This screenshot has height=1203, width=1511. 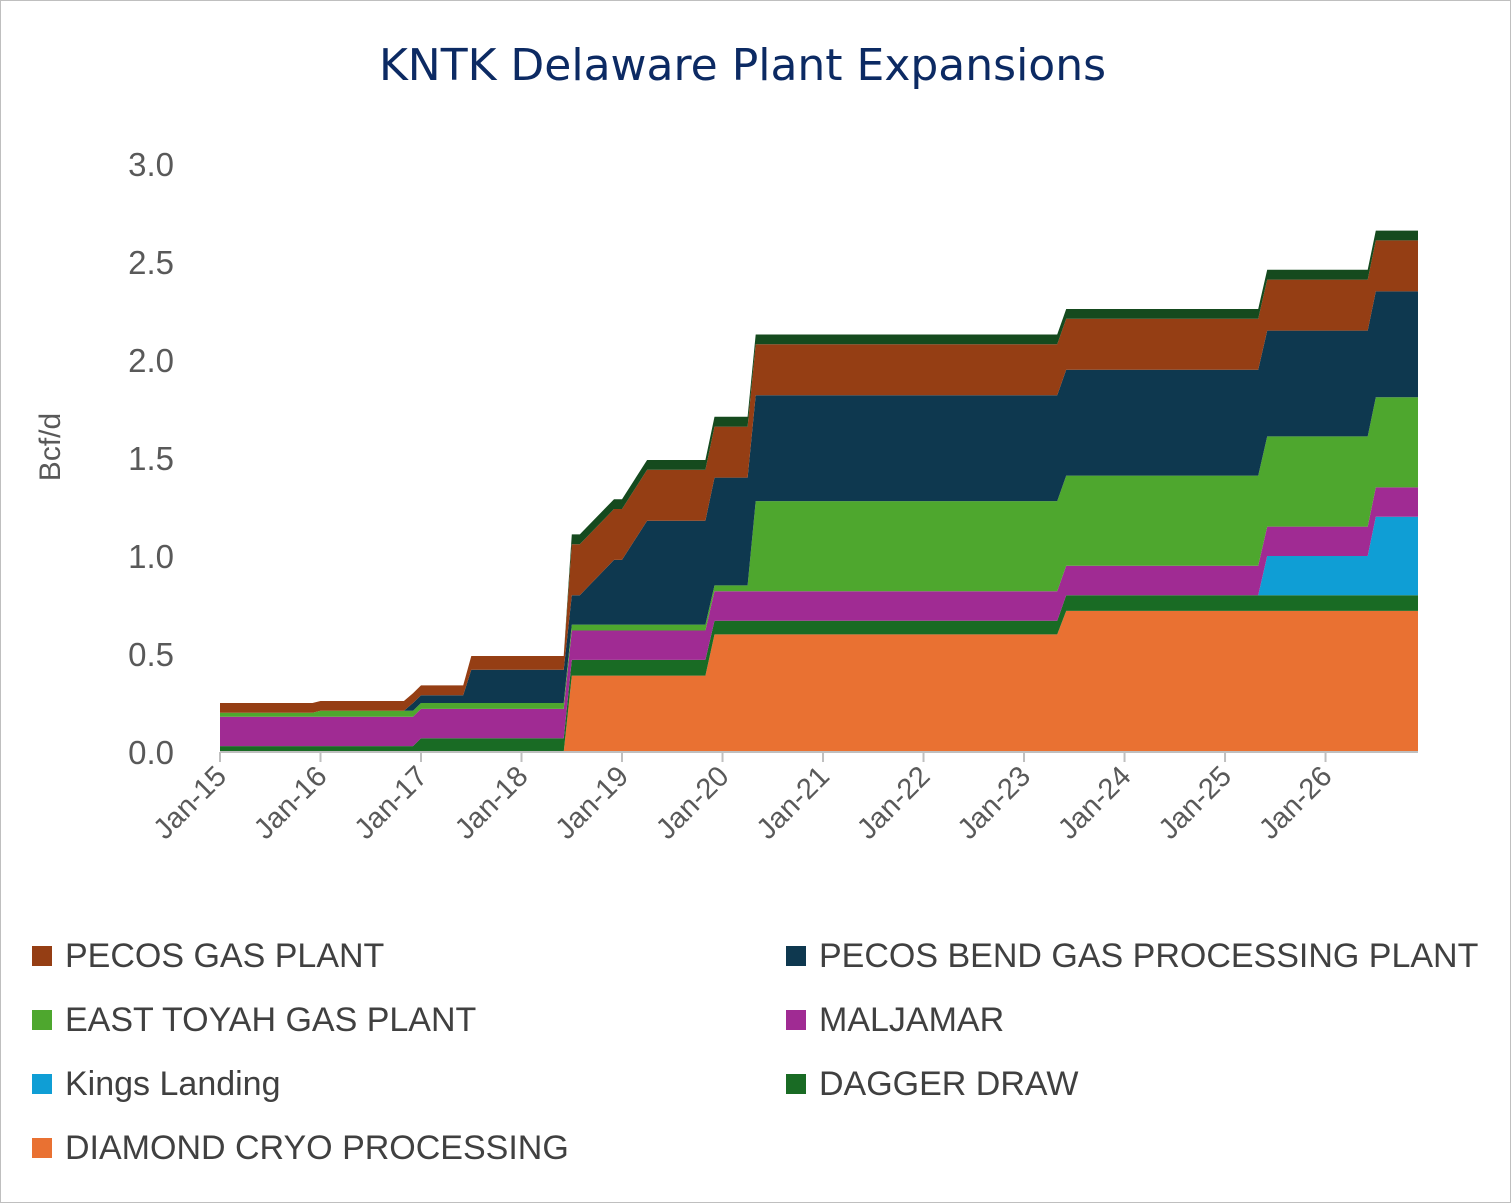 I want to click on y-tick-label: 2.0, so click(x=151, y=360).